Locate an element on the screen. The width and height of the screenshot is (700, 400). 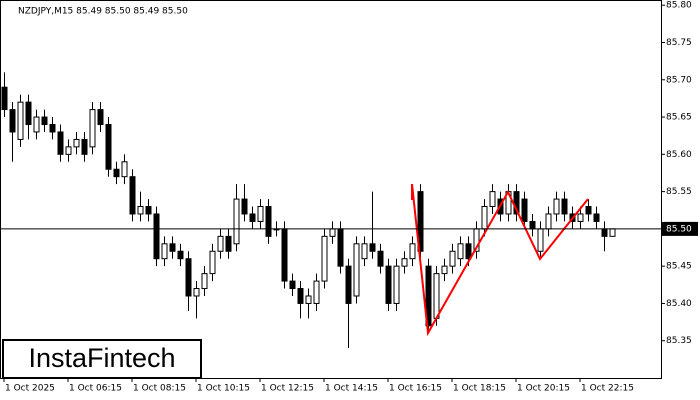
y-tick-label: 85.75 is located at coordinates (679, 43).